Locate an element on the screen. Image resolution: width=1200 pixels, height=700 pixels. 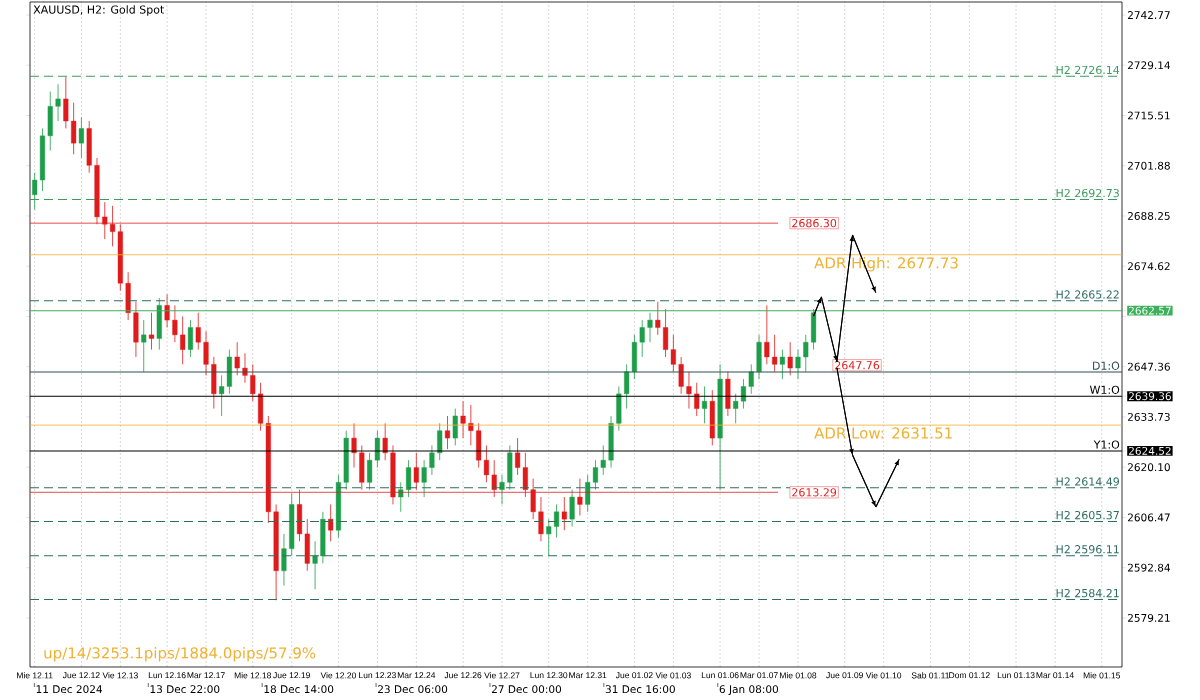
y-tick-label: 2579.21 is located at coordinates (1148, 617).